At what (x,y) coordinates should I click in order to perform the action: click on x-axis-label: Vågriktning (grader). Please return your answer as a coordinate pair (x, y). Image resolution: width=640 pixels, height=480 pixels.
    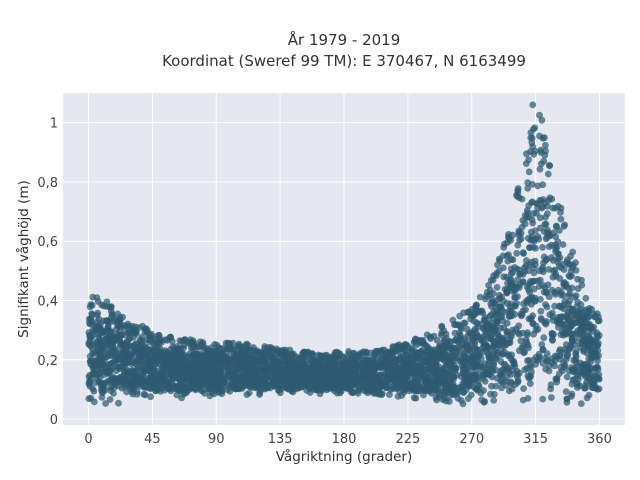
    Looking at the image, I should click on (344, 456).